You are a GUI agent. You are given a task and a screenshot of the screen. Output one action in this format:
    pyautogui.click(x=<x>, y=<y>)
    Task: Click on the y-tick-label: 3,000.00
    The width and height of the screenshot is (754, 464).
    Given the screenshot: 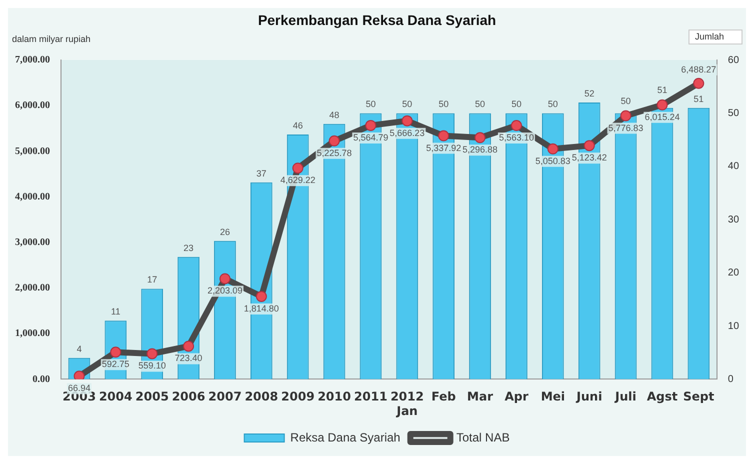 What is the action you would take?
    pyautogui.click(x=32, y=242)
    